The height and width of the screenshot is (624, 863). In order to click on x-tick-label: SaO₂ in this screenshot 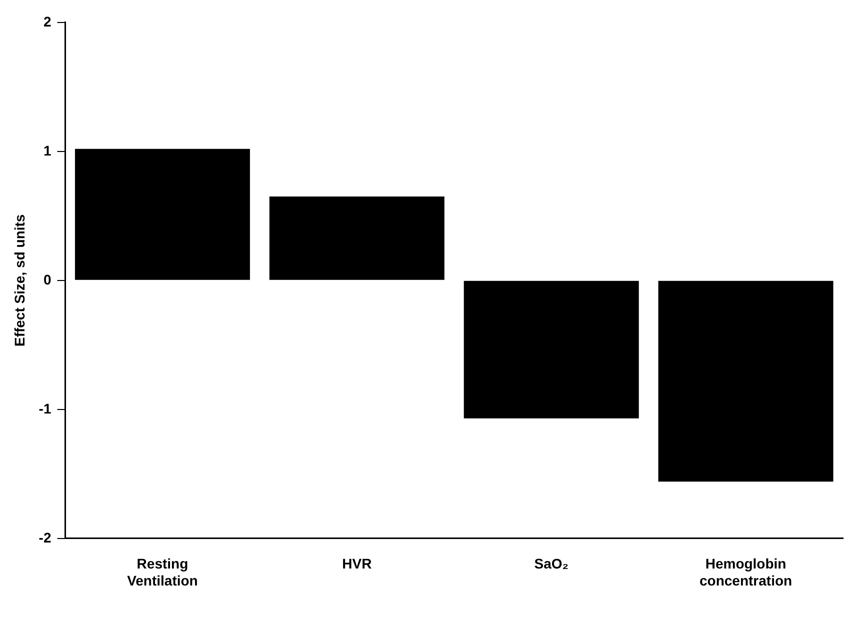, I will do `click(551, 564)`.